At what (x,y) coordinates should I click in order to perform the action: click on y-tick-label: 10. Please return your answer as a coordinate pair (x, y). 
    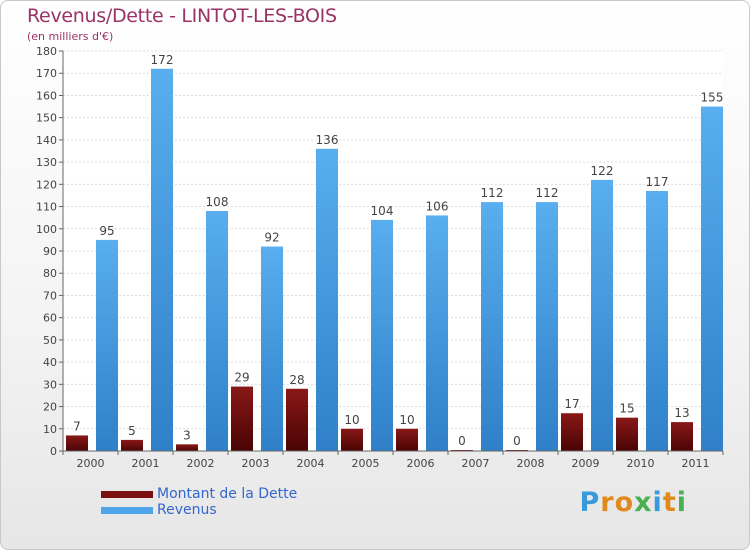
    Looking at the image, I should click on (50, 429).